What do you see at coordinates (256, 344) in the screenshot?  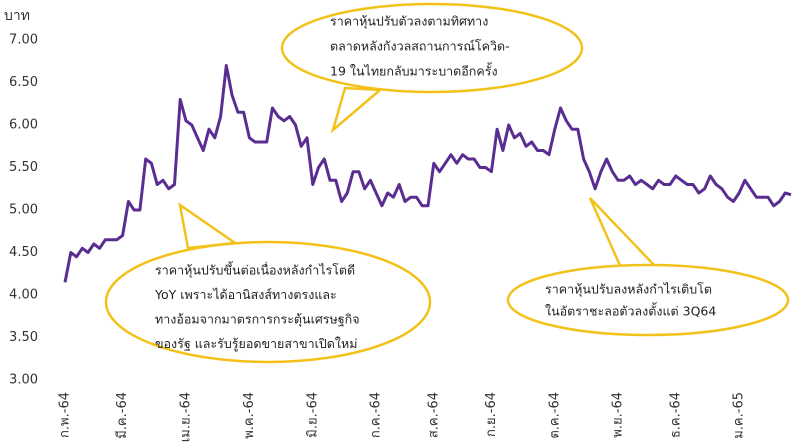 I see `annotation-text: ของรัฐ และรับรู้ยอดขายสาขาเปิดใหม่` at bounding box center [256, 344].